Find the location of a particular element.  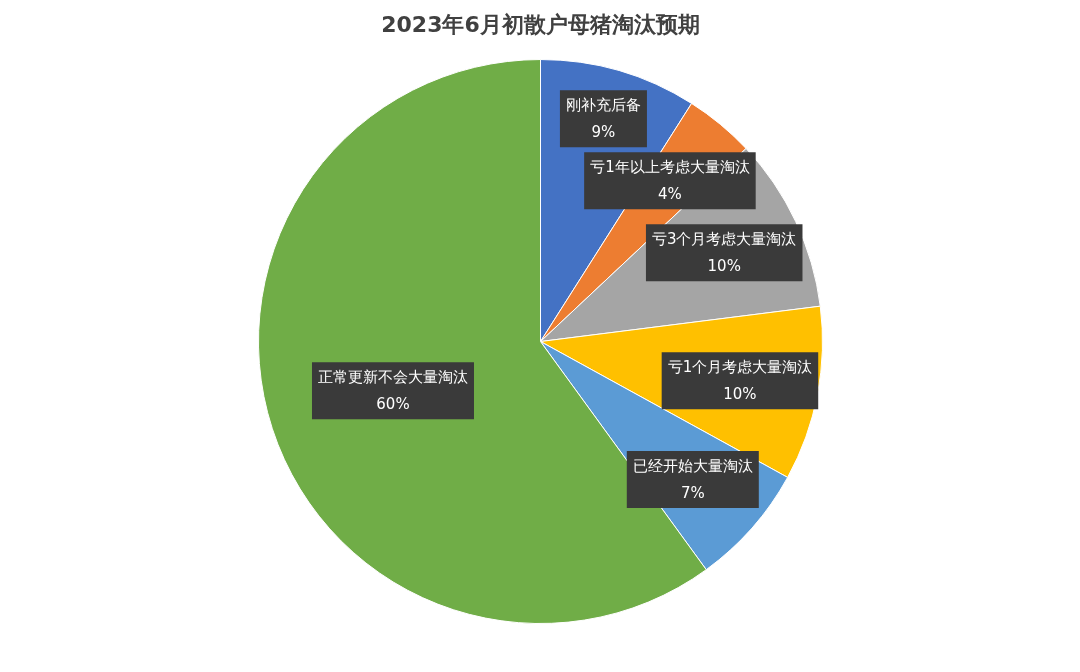

slice-label: 正常更新不会大量淘汰 is located at coordinates (392, 377).